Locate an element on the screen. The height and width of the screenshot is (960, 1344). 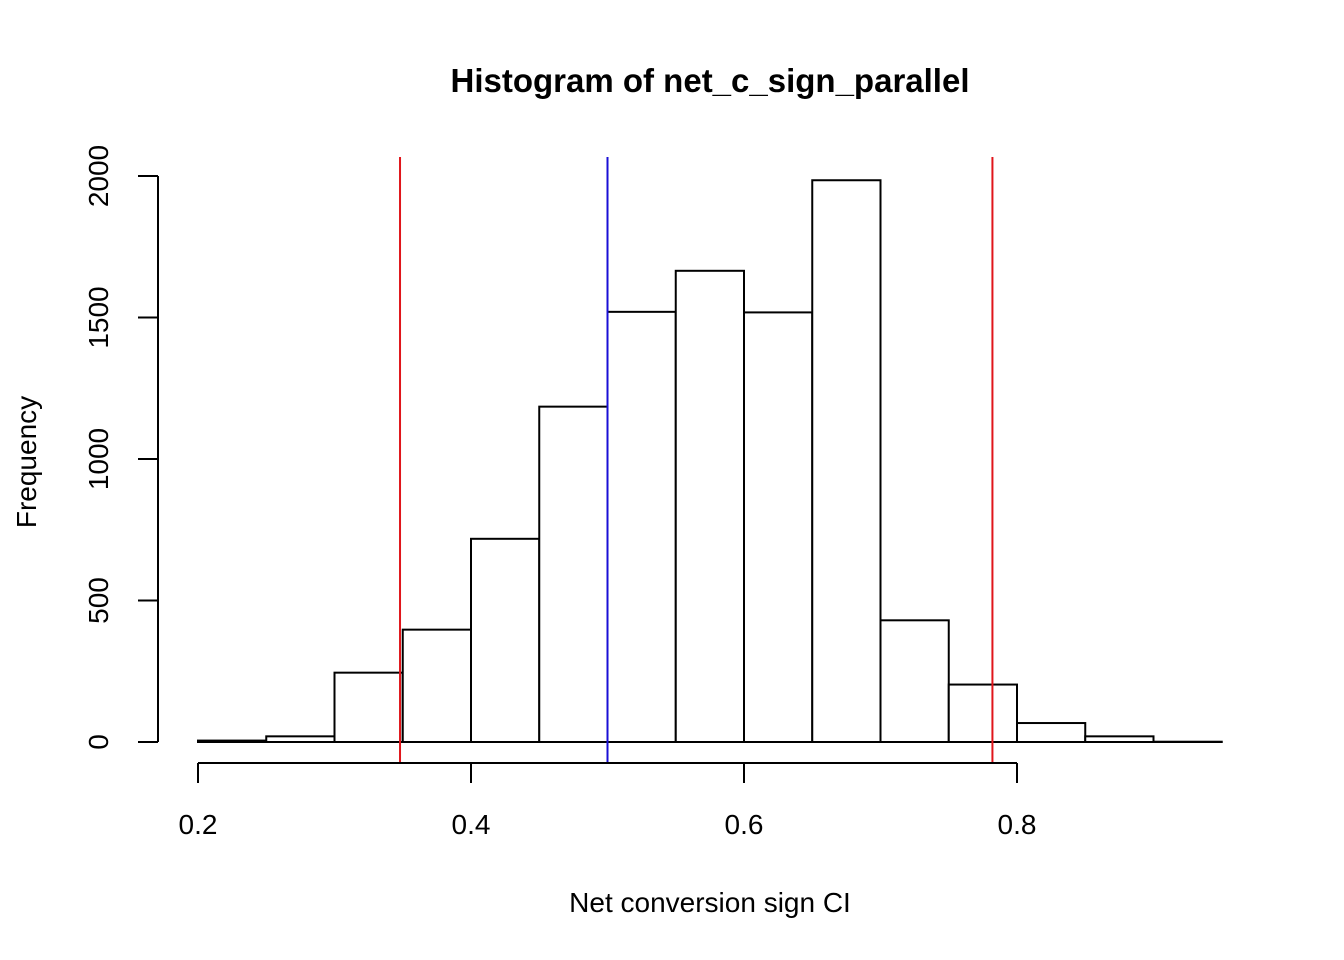
x-tick-label: 0.2 is located at coordinates (198, 824).